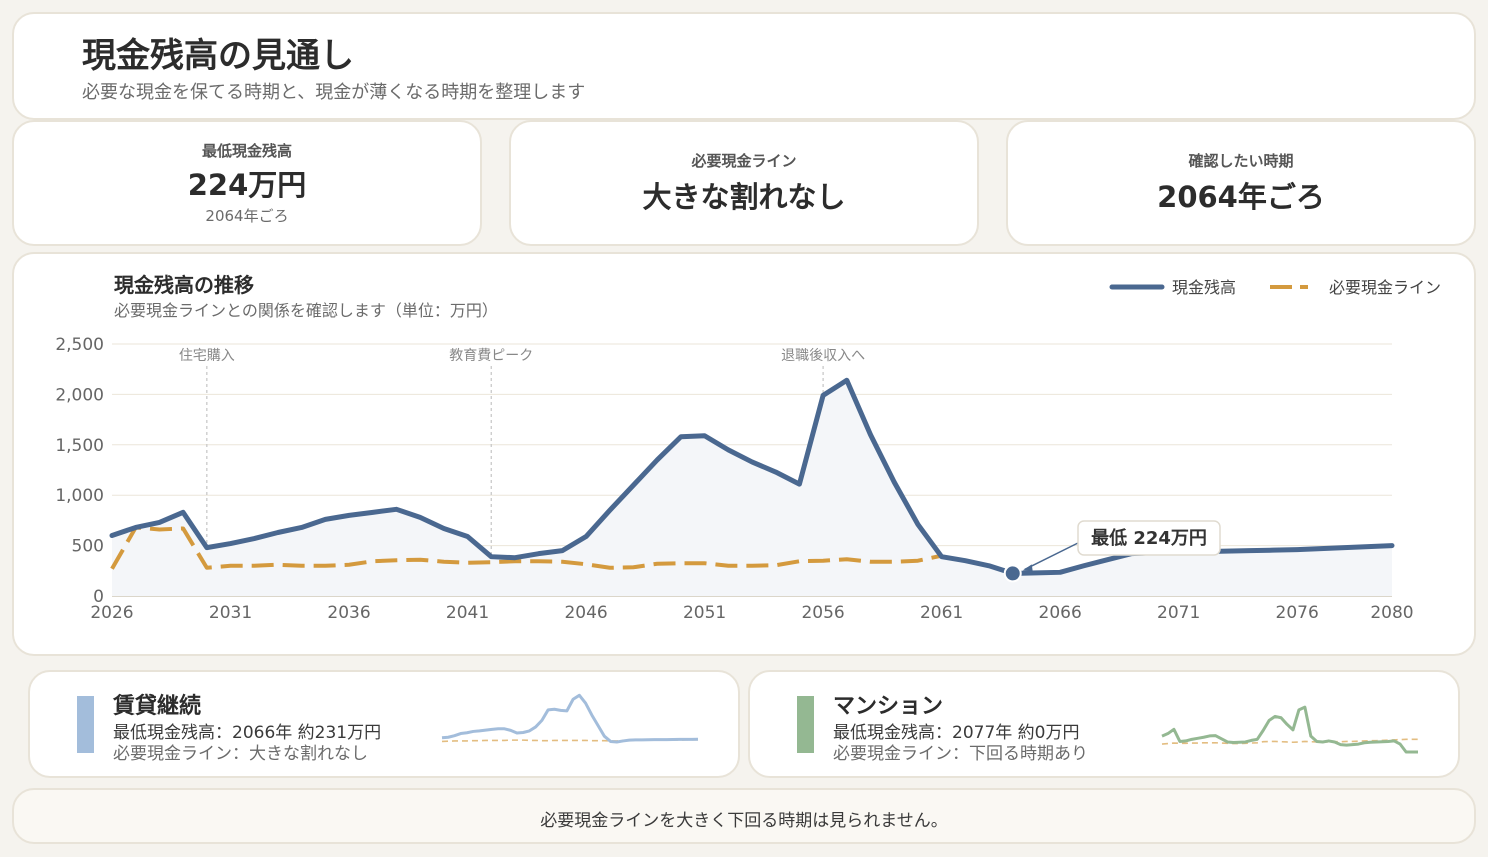 The image size is (1488, 857). I want to click on x-tick-label: 2026, so click(111, 613).